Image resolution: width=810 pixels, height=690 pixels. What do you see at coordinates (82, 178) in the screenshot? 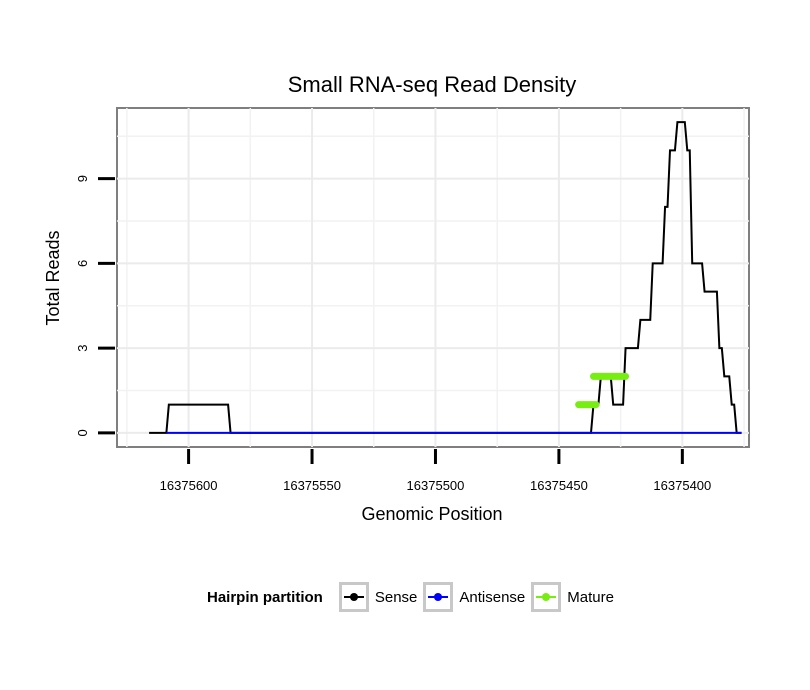
I see `y-tick-label: 9` at bounding box center [82, 178].